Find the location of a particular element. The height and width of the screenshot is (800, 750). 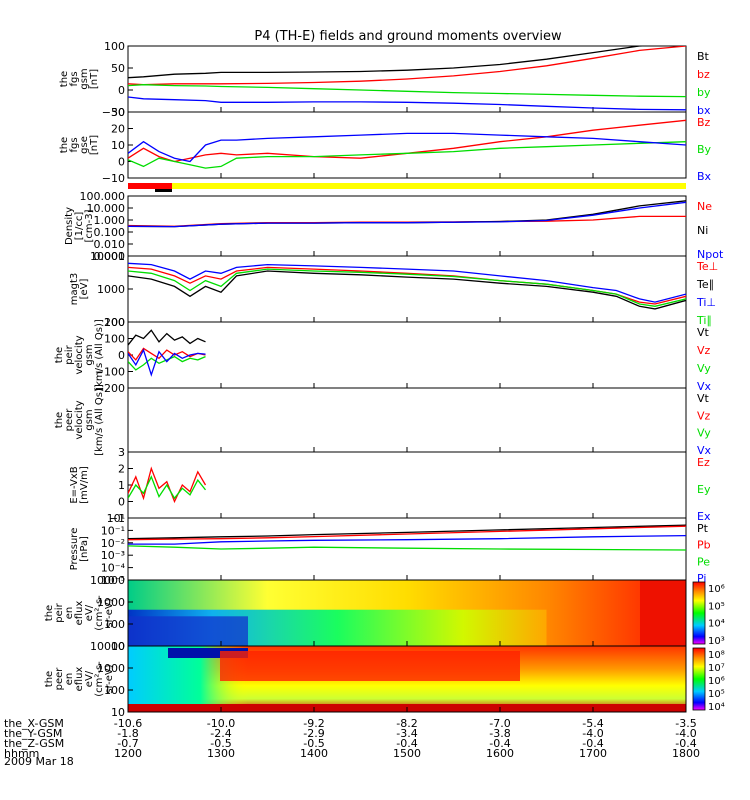

peir-velocity-ytick-label: −100 is located at coordinates (110, 372).